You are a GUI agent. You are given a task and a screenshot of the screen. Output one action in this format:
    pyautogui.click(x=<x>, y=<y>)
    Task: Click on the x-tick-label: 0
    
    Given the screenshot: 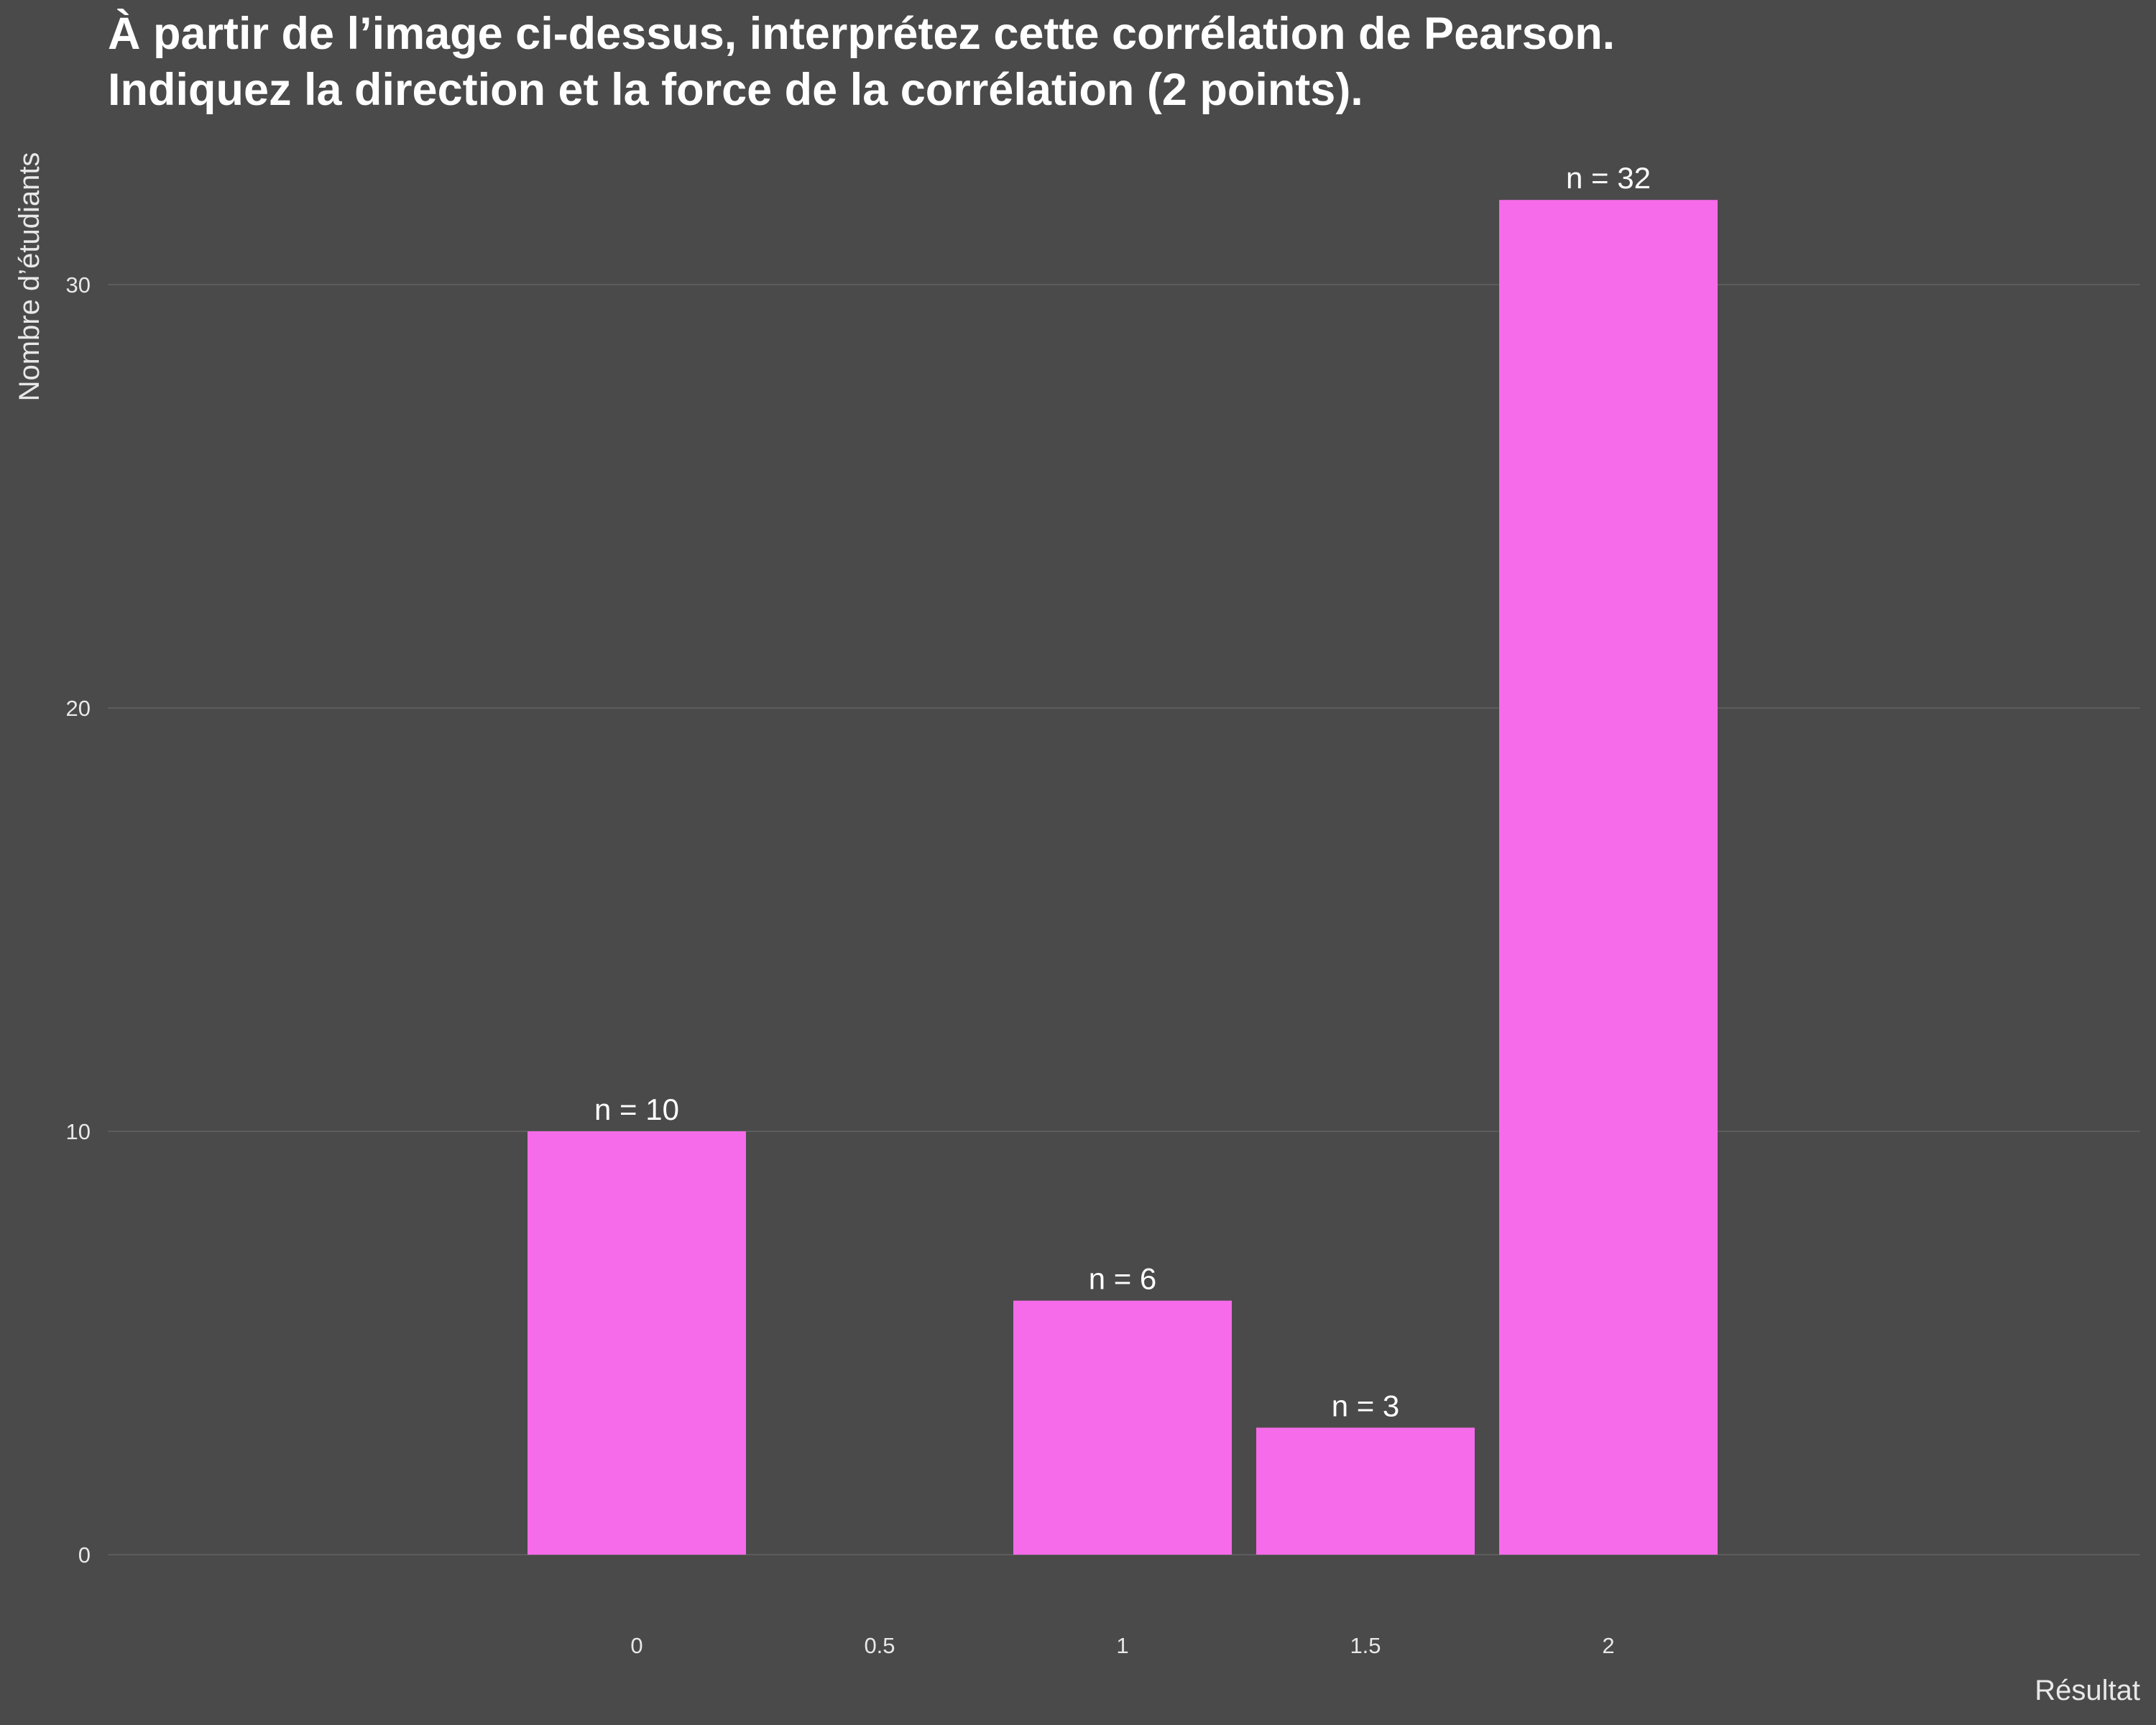 What is the action you would take?
    pyautogui.click(x=636, y=1645)
    